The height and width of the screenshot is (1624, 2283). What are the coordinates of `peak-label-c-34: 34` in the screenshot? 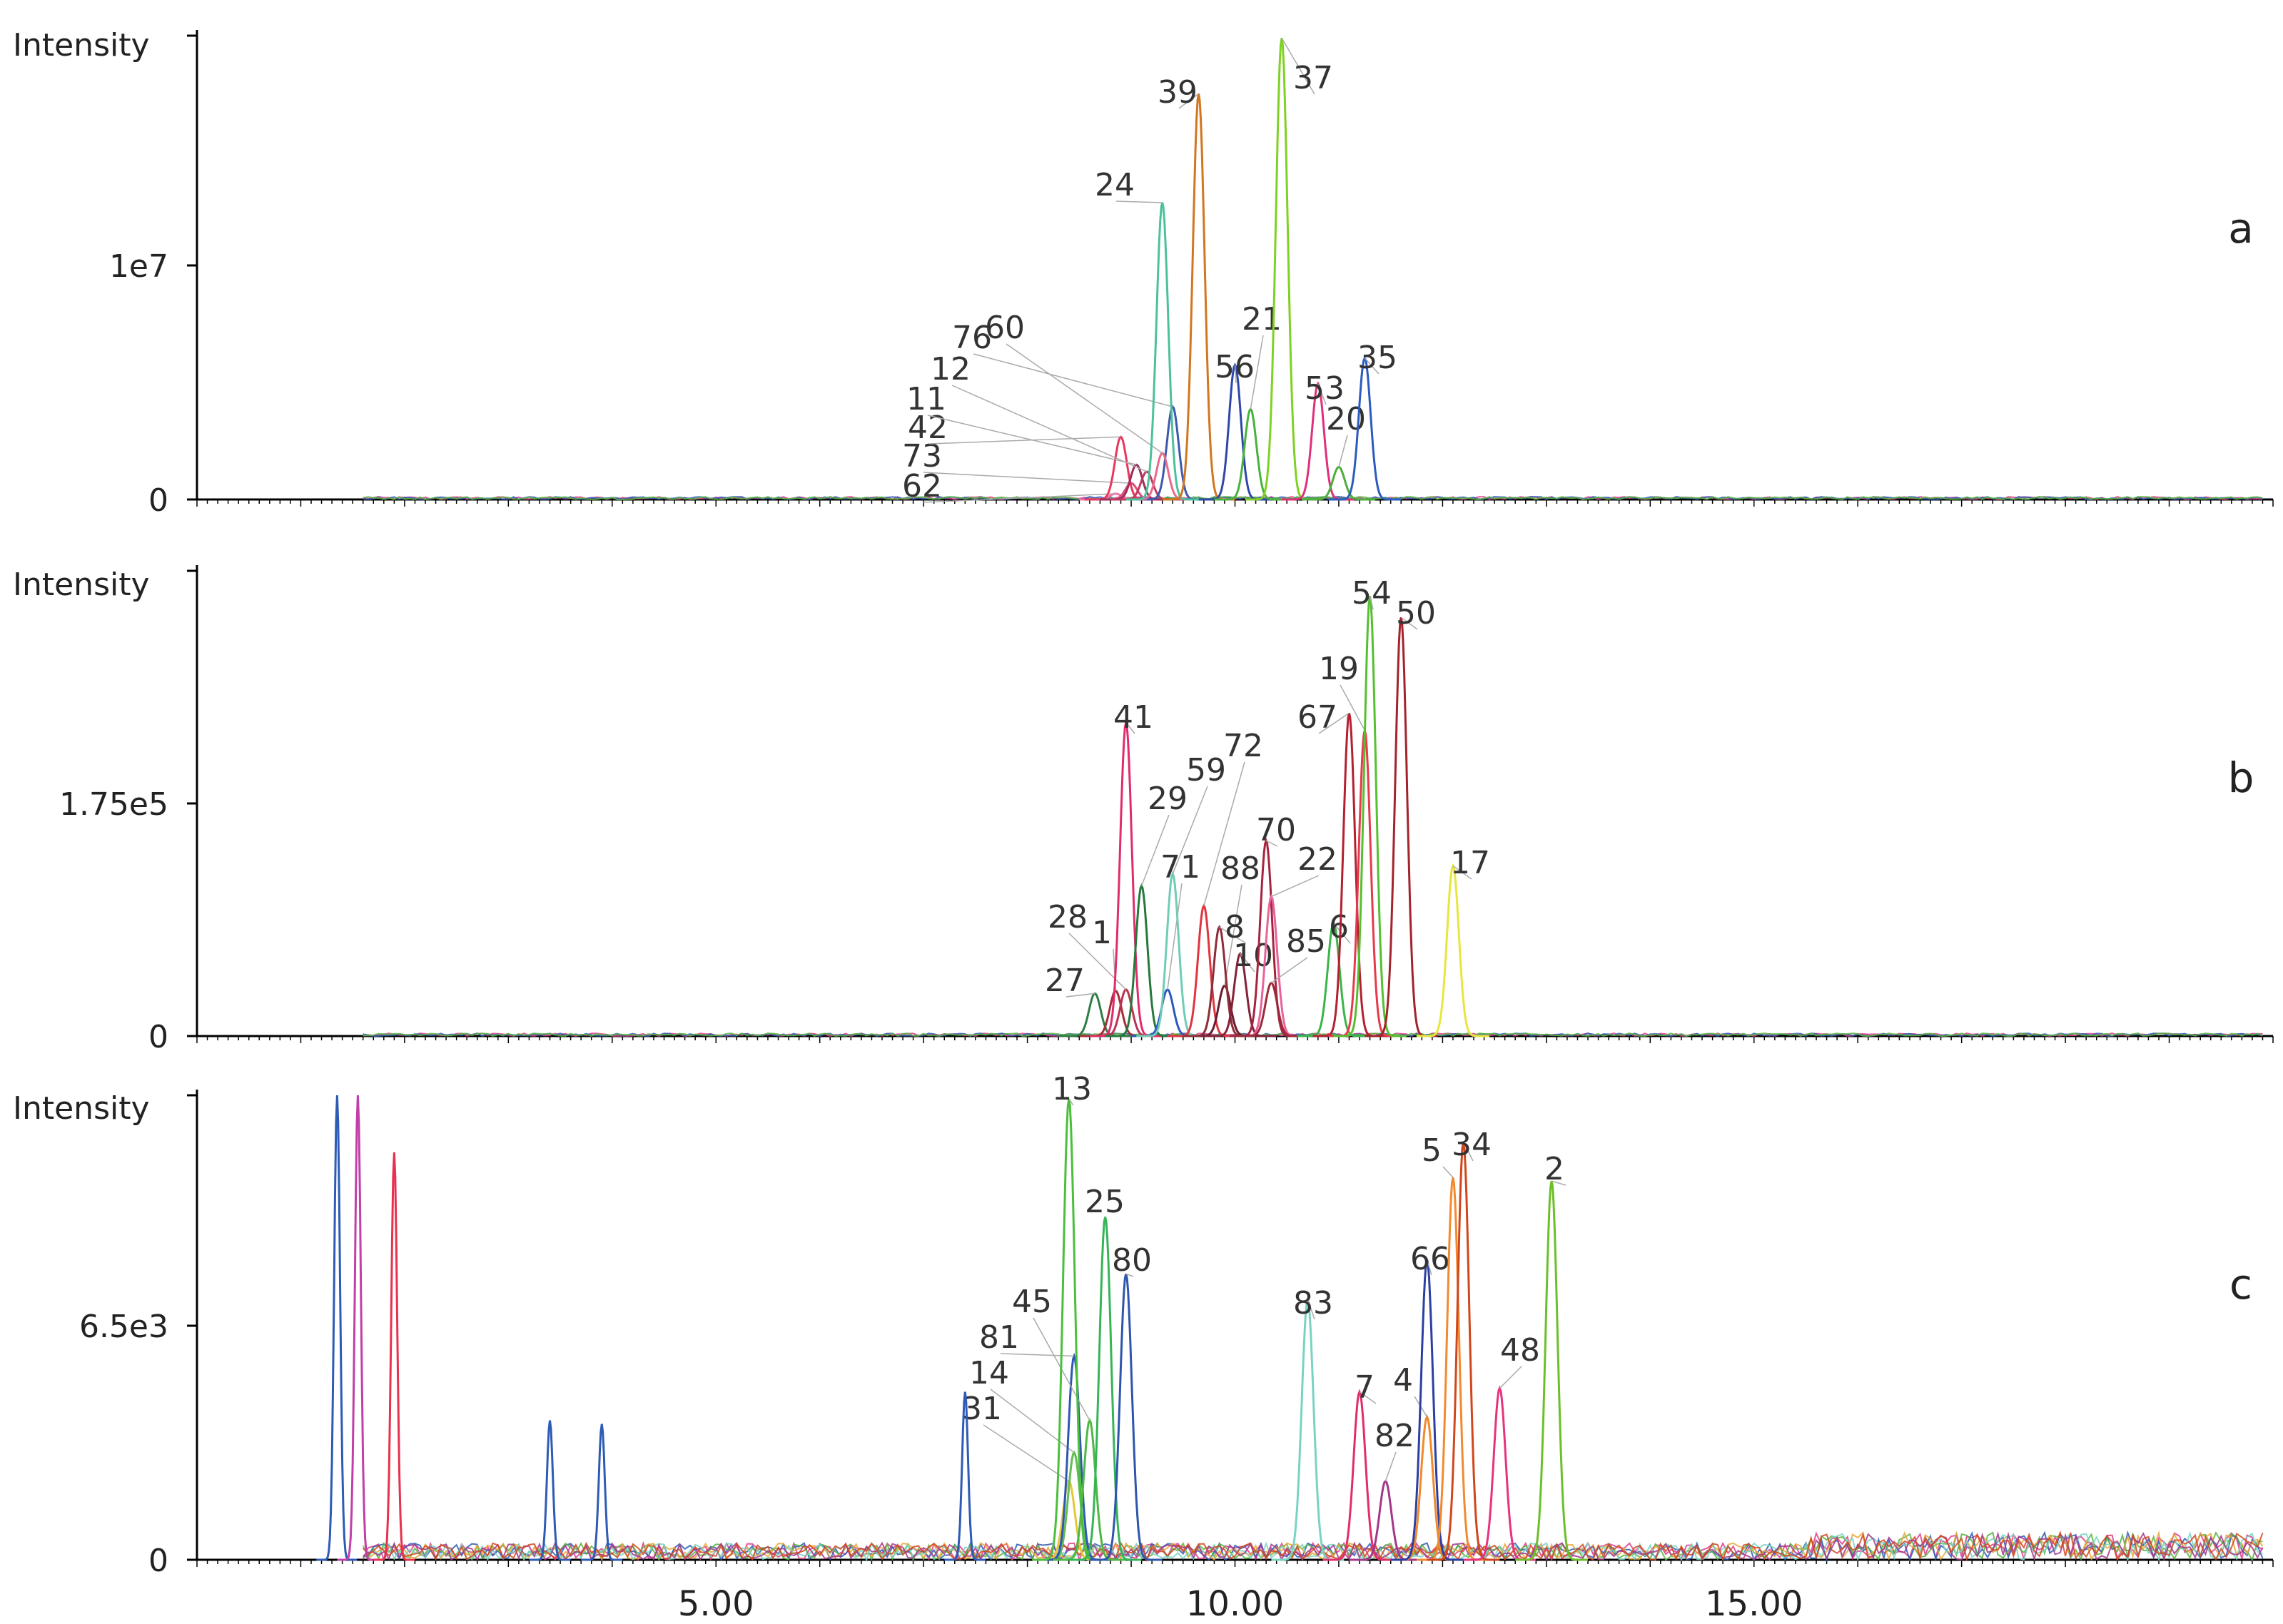 It's located at (1472, 1145).